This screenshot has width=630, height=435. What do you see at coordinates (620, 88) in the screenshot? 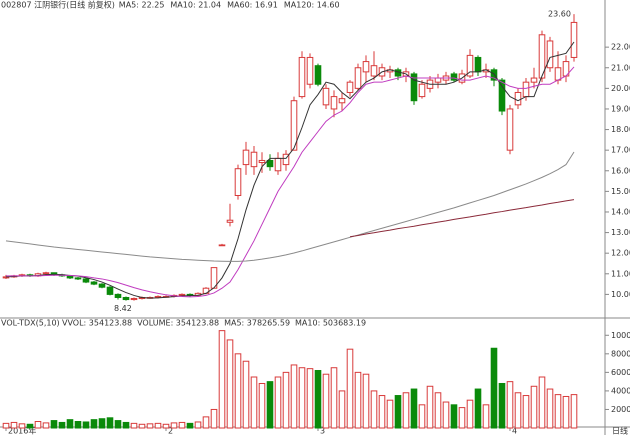
I see `y-tick-label: 20.00` at bounding box center [620, 88].